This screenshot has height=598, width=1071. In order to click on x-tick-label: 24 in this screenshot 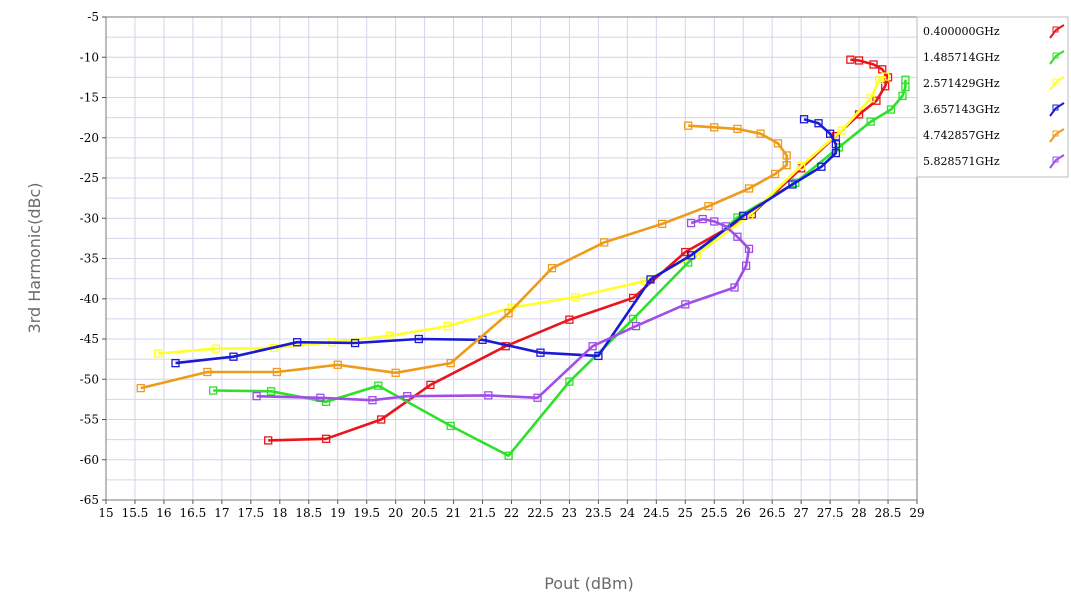, I will do `click(628, 513)`.